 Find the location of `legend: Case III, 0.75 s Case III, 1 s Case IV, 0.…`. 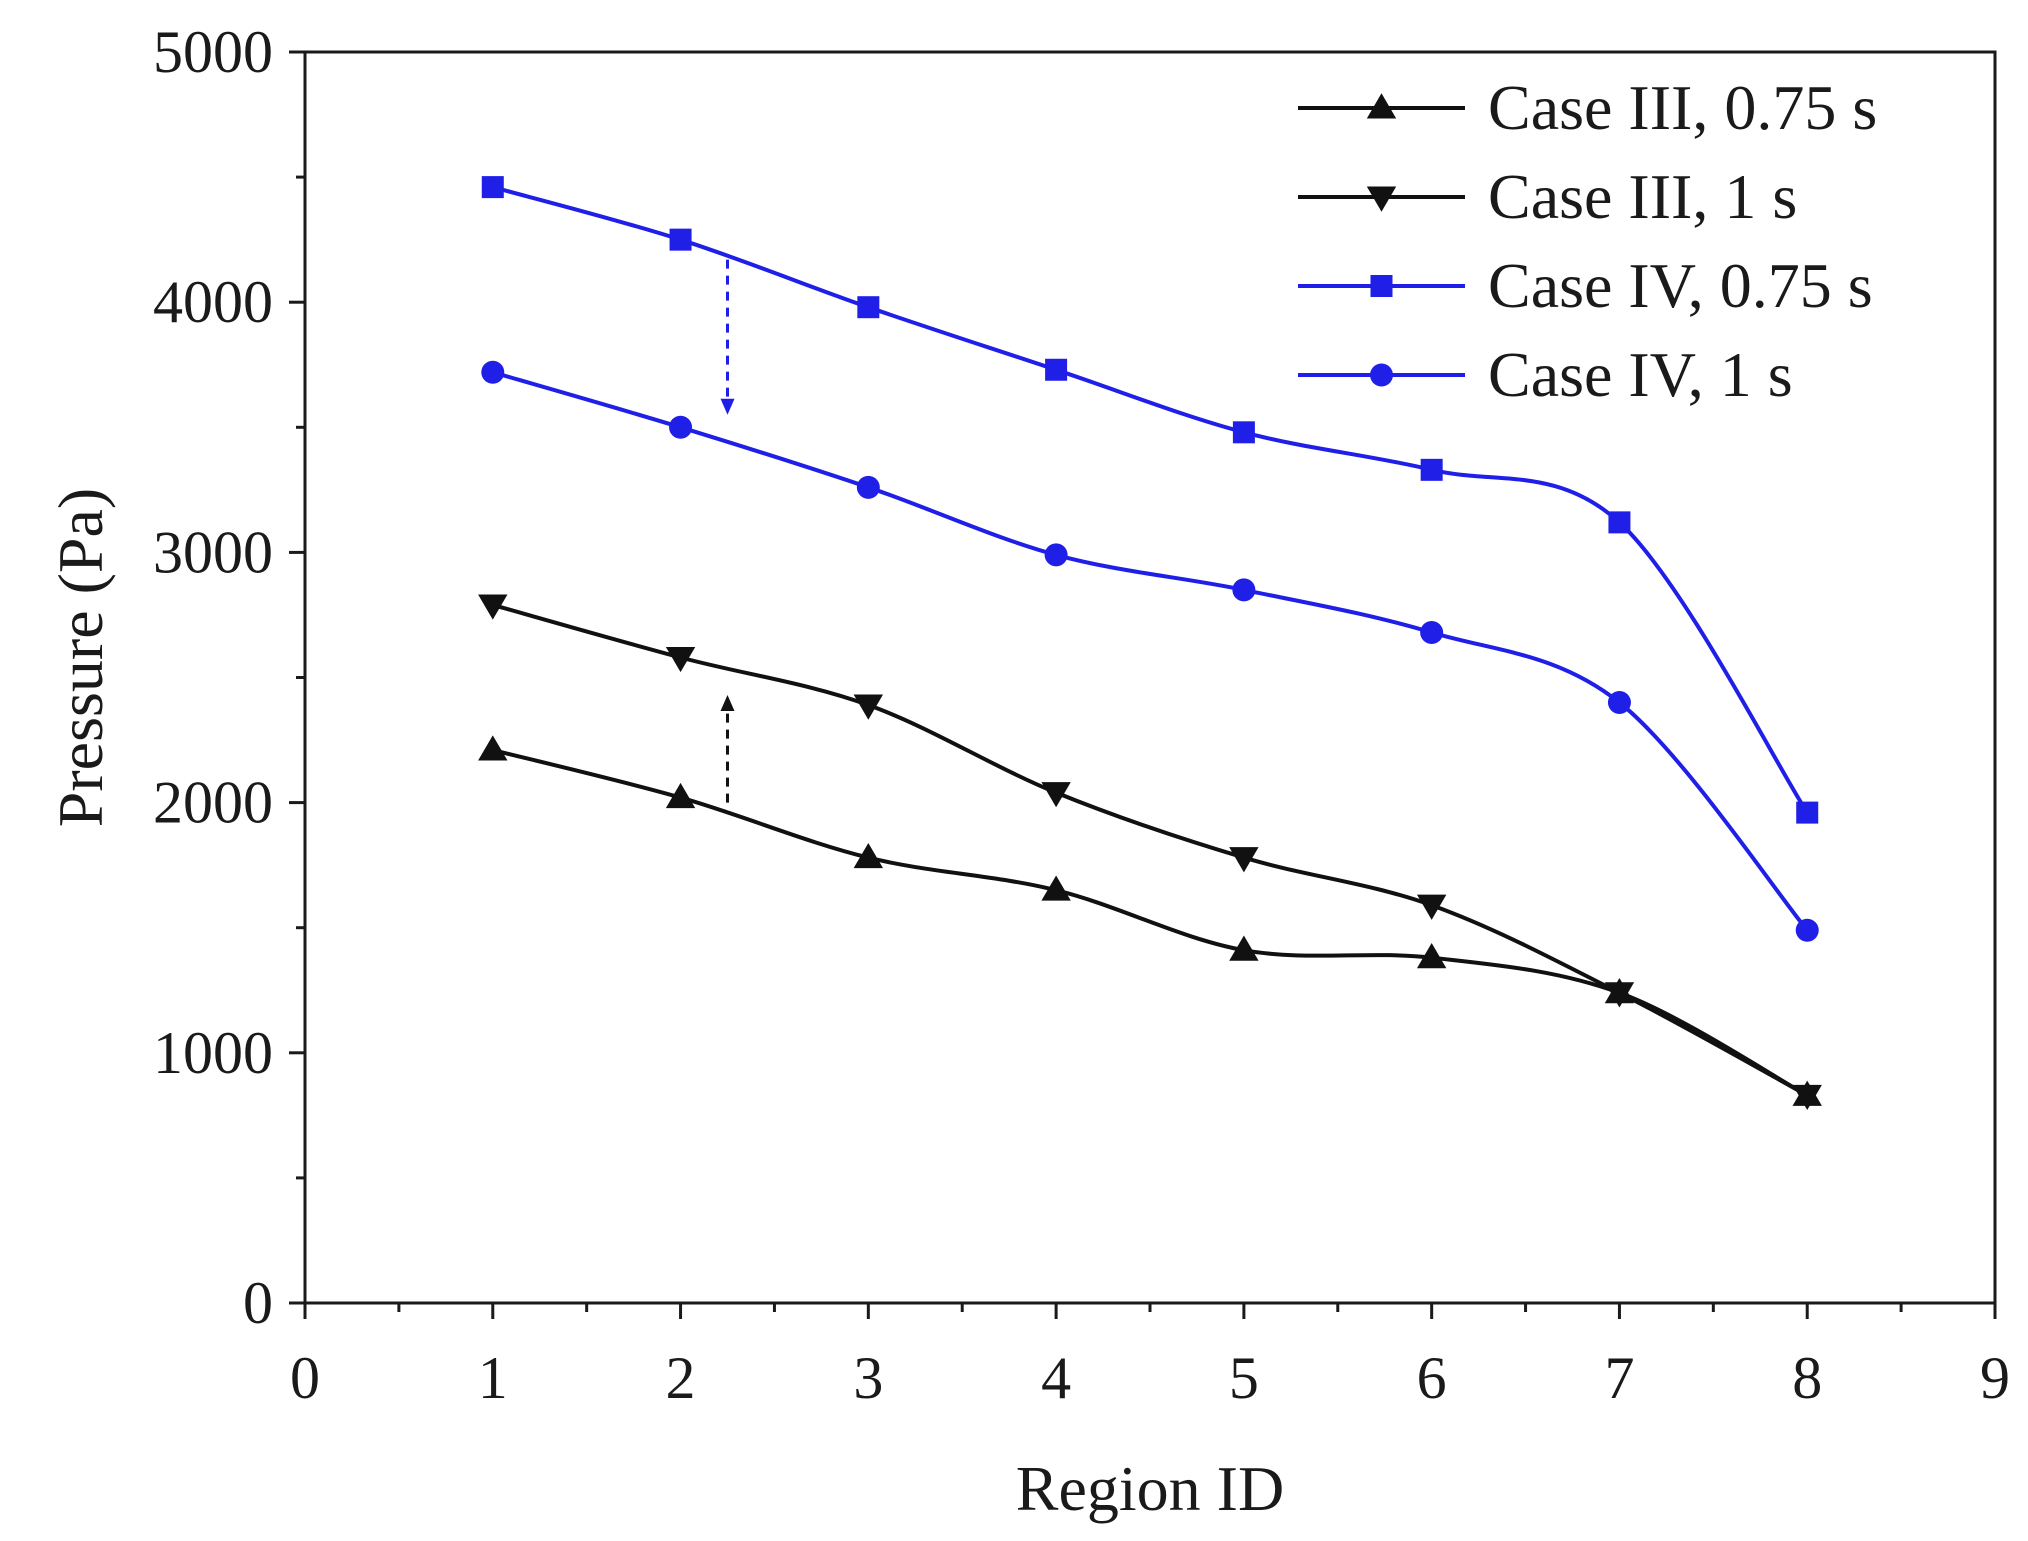

legend: Case III, 0.75 s Case III, 1 s Case IV, 0.… is located at coordinates (1587, 241).